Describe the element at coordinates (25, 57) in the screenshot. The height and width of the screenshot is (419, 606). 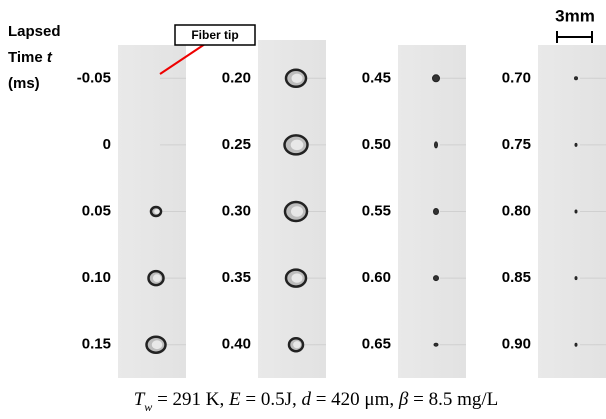
I see `header-text: Time` at that location.